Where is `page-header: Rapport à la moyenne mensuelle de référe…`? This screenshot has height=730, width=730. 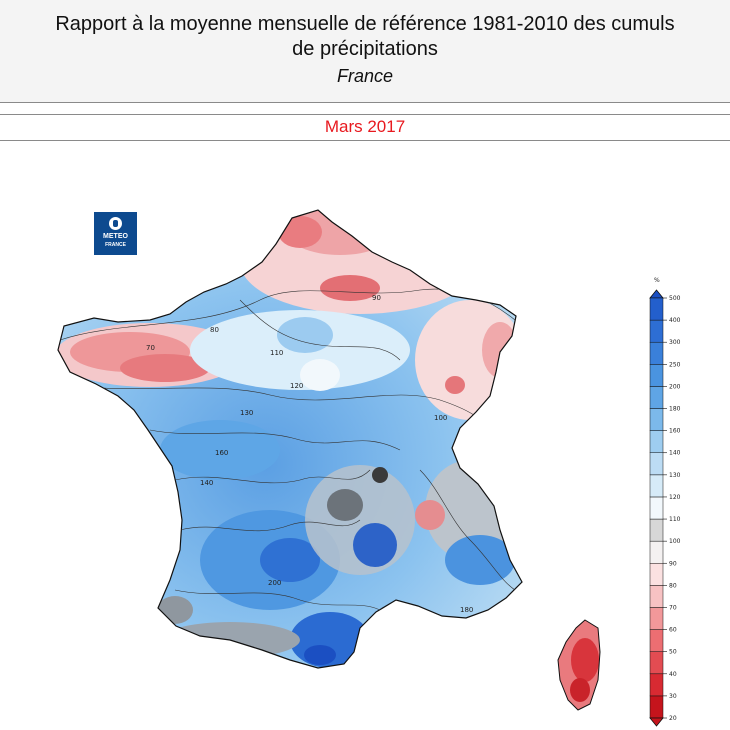 page-header: Rapport à la moyenne mensuelle de référe… is located at coordinates (365, 51).